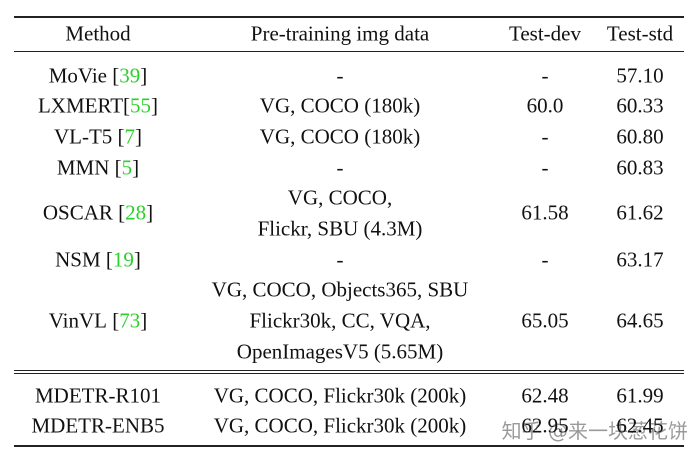  What do you see at coordinates (340, 228) in the screenshot?
I see `data-cell: Flickr, SBU (4.3M)` at bounding box center [340, 228].